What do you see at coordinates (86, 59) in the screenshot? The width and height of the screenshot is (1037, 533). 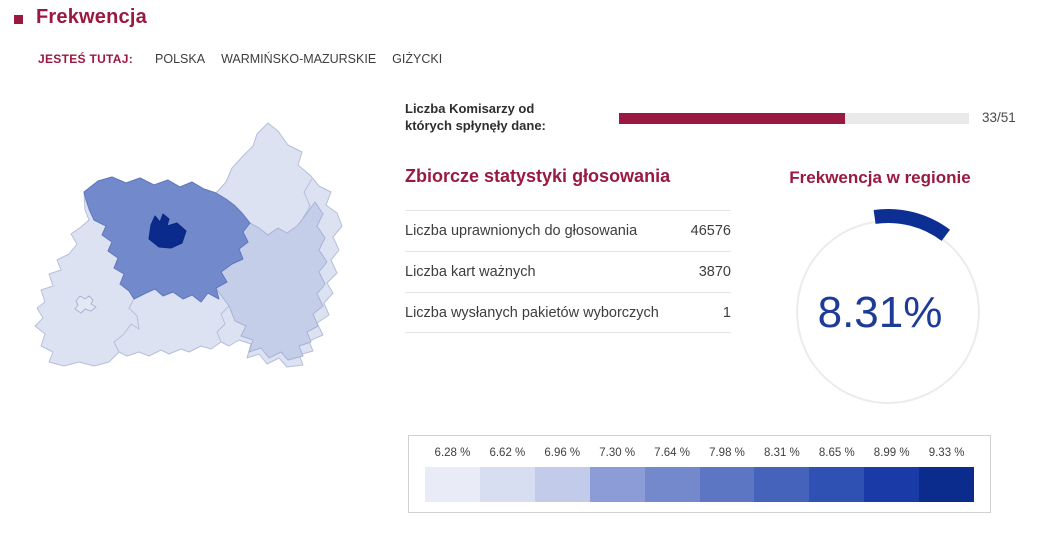 I see `breadcrumb-label: JESTEŚ TUTAJ:` at bounding box center [86, 59].